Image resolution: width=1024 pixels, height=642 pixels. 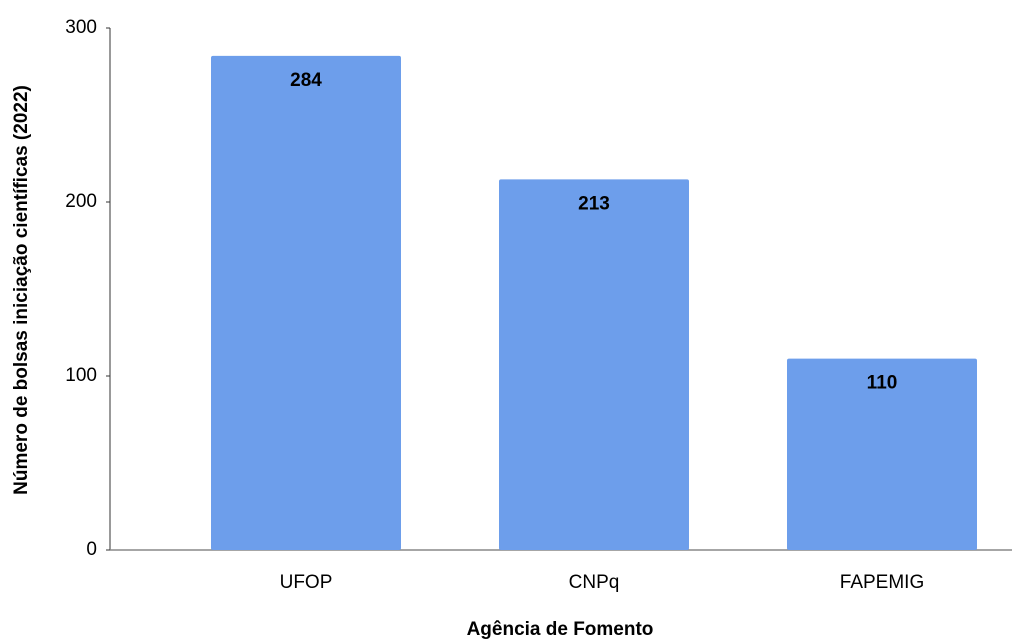 I want to click on data-label: 110, so click(x=882, y=383).